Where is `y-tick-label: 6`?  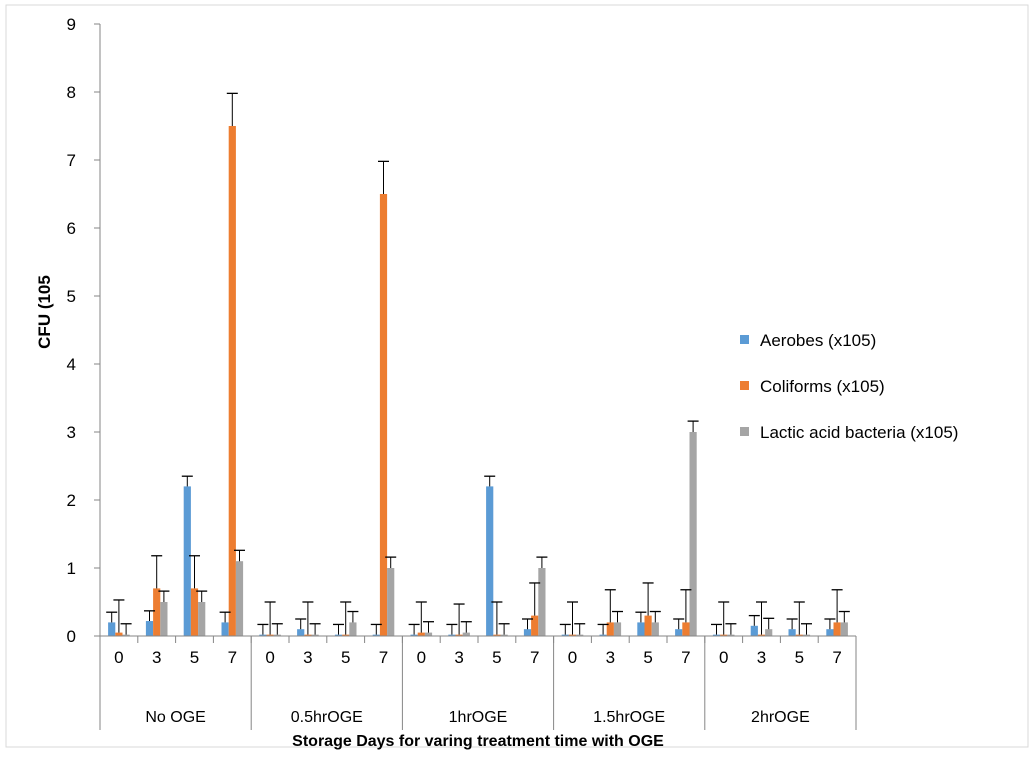 y-tick-label: 6 is located at coordinates (71, 228).